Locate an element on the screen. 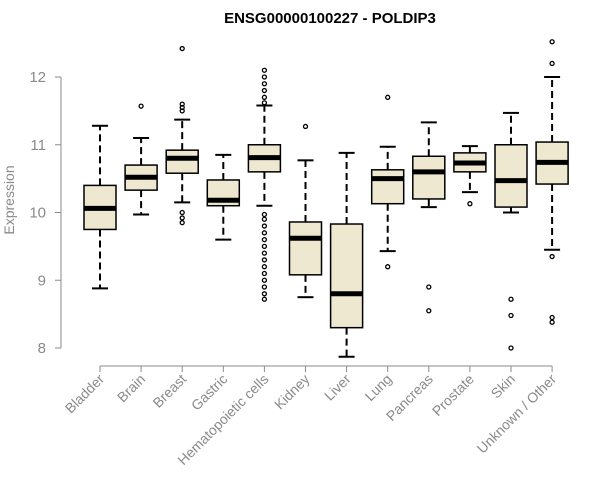  box-bladder is located at coordinates (100, 207).